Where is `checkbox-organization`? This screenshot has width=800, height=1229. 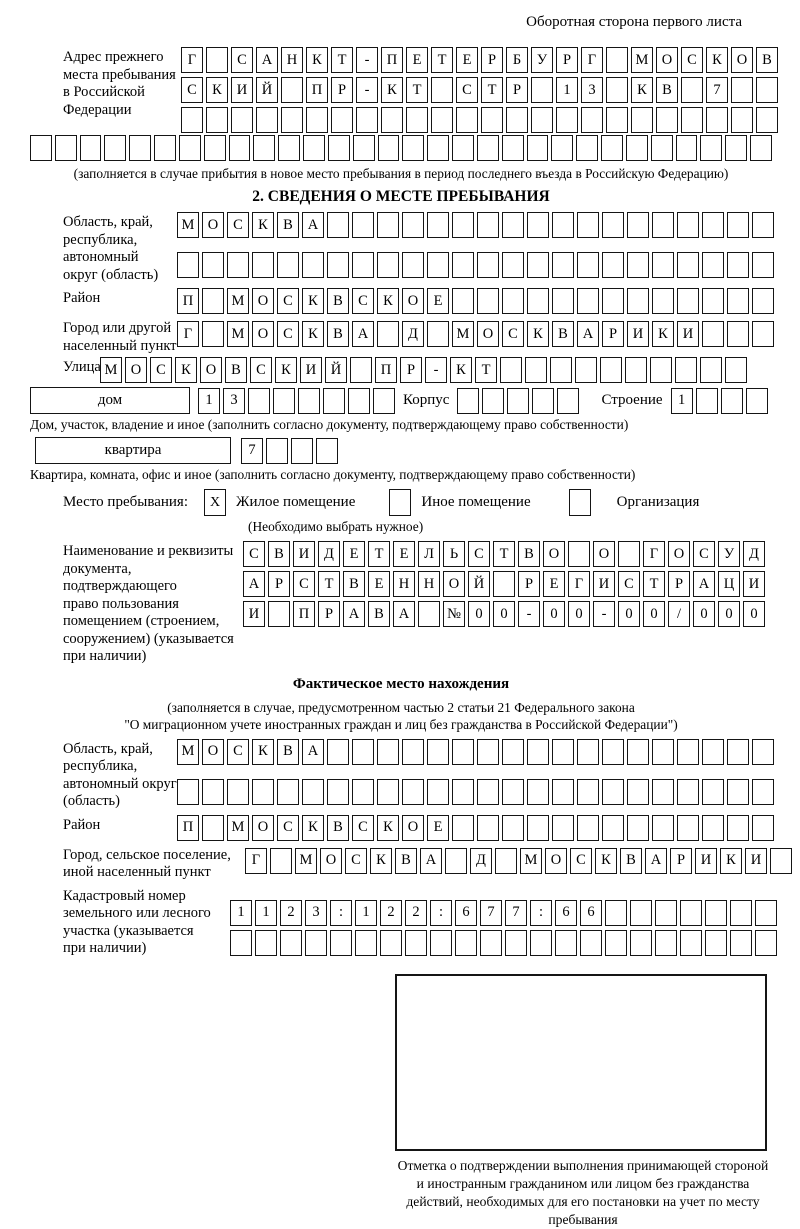
checkbox-organization is located at coordinates (579, 502).